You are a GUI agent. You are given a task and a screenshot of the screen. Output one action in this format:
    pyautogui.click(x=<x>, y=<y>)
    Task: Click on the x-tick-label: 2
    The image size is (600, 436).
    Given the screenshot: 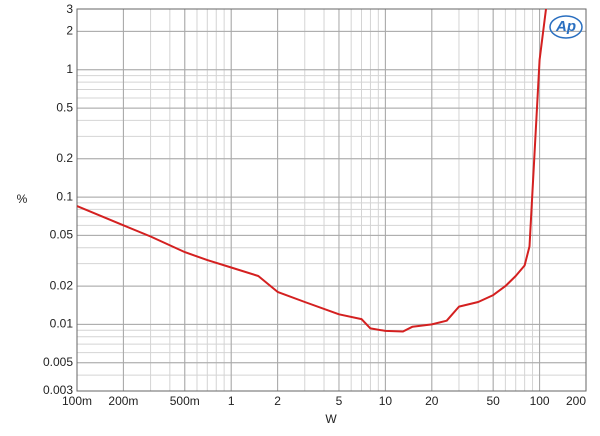 What is the action you would take?
    pyautogui.click(x=277, y=401)
    